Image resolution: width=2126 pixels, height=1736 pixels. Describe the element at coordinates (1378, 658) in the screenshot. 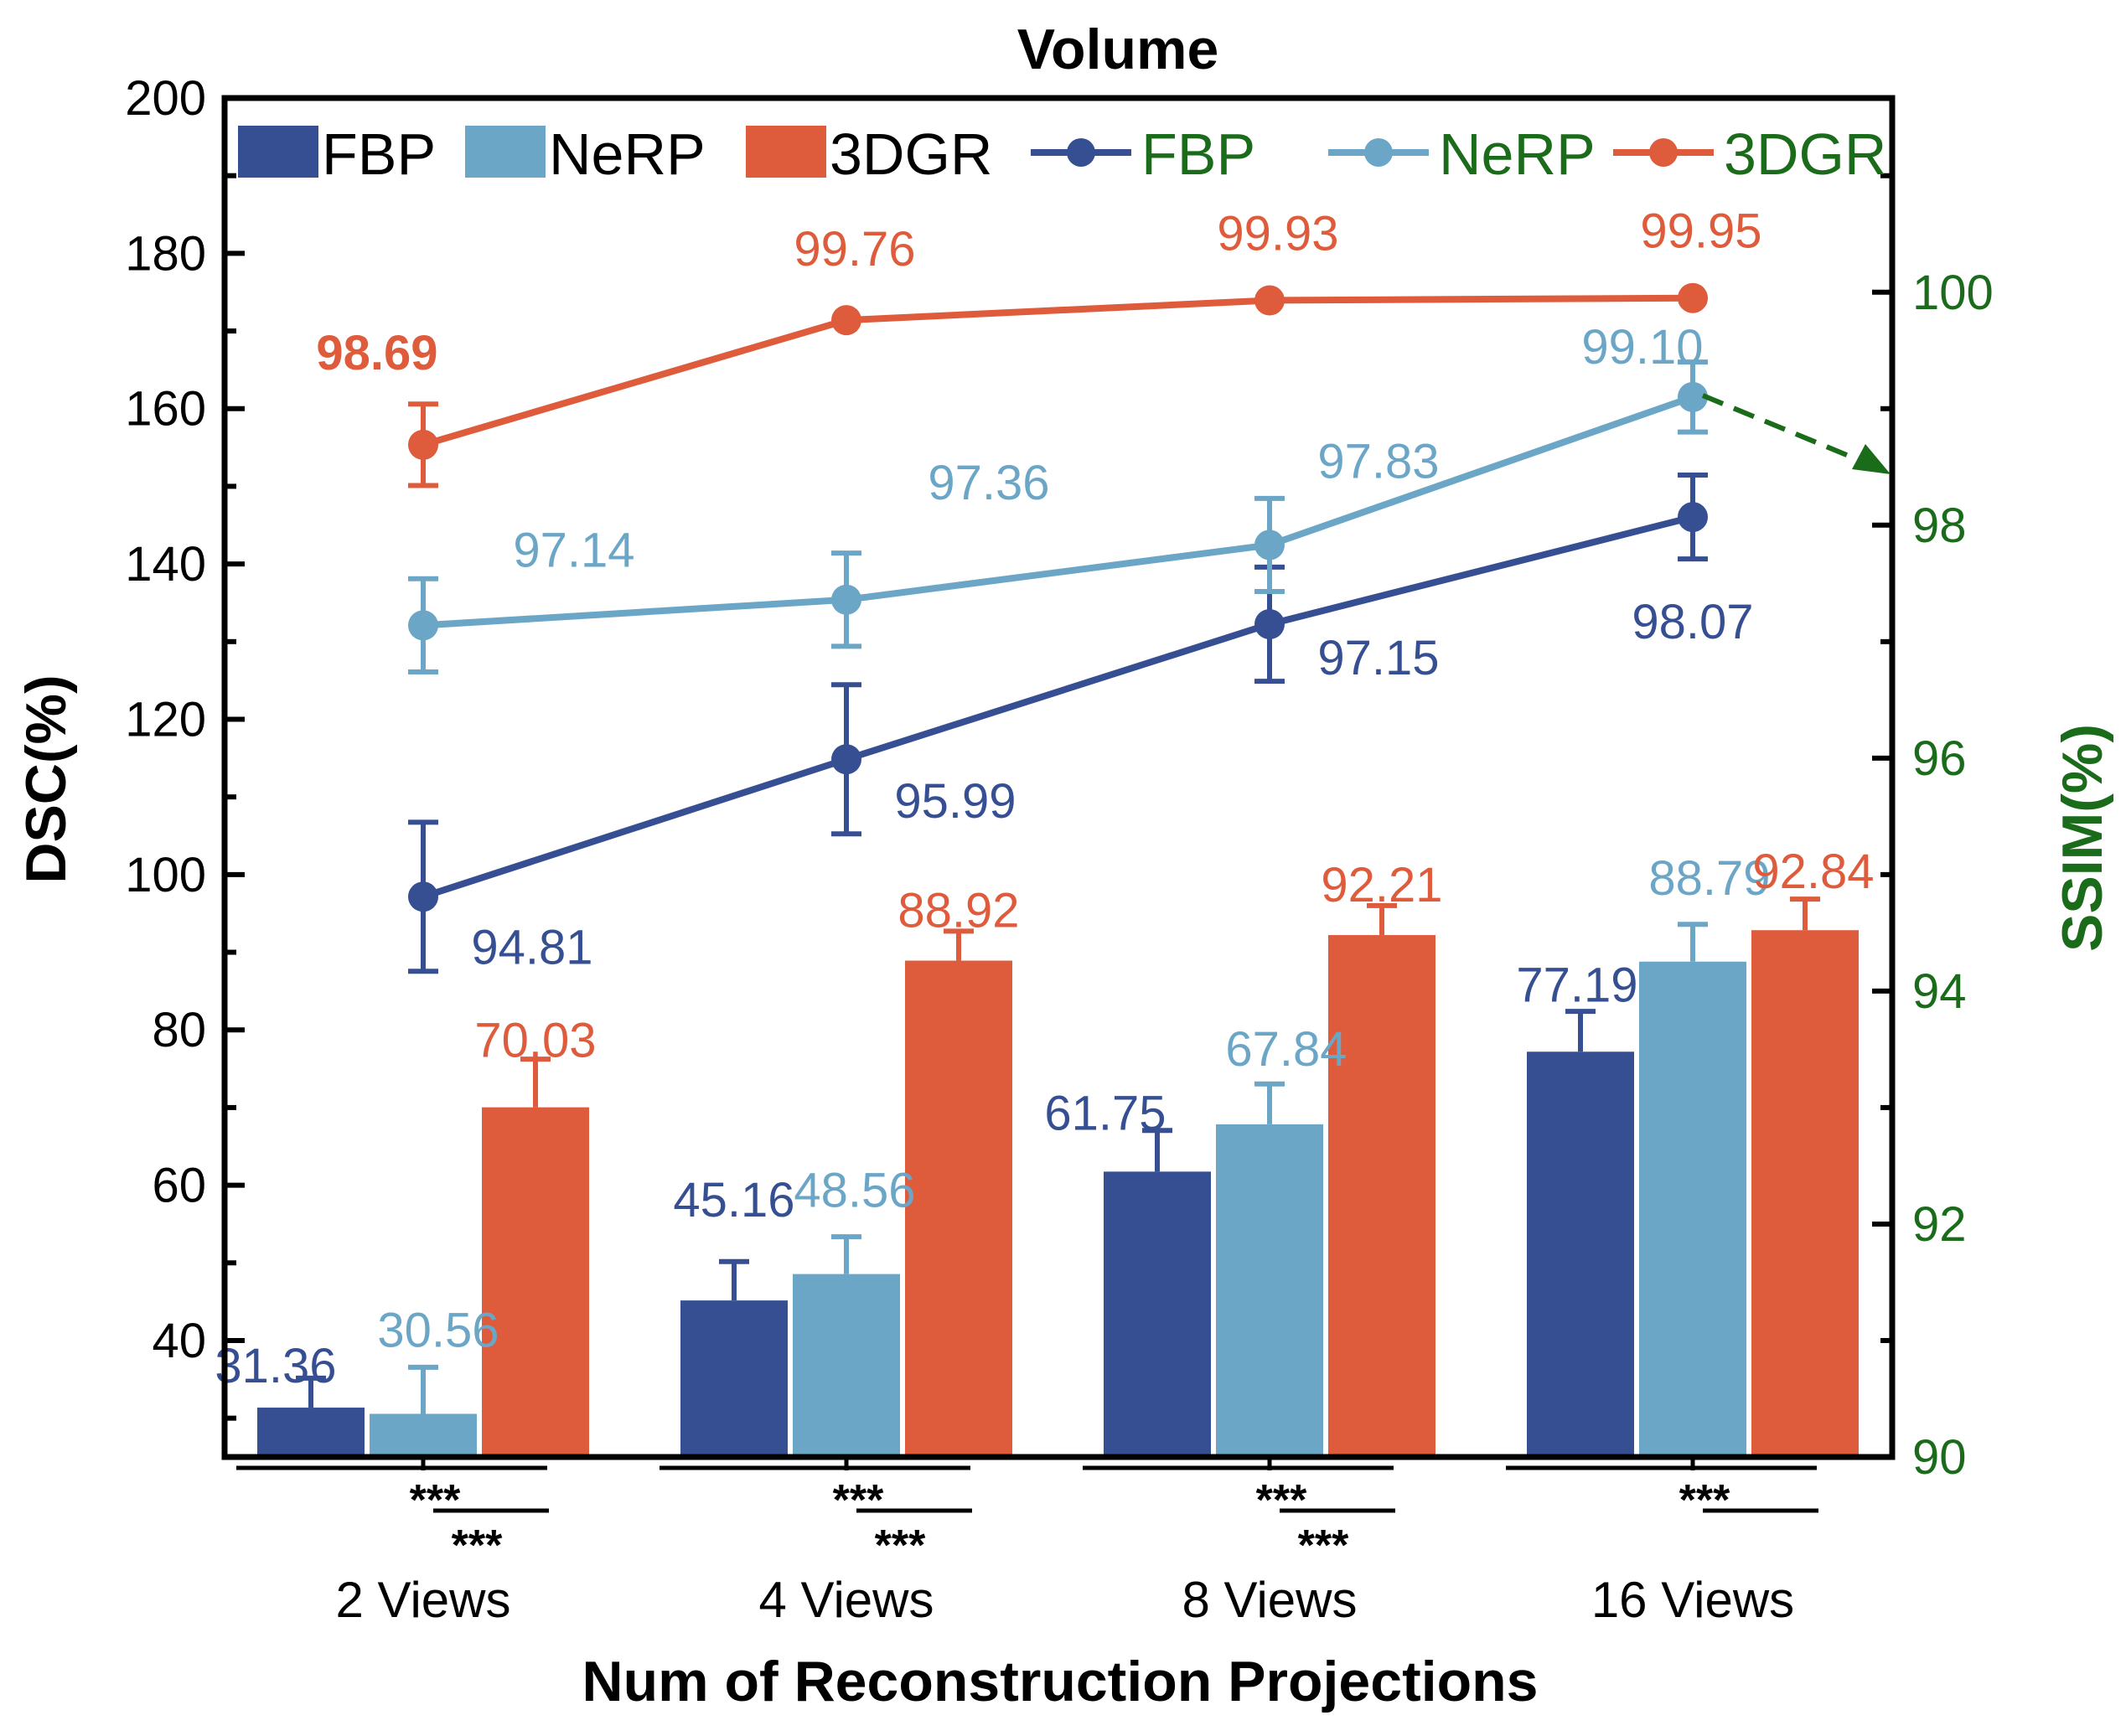

I see `line-label-fbp-3: 97.15` at that location.